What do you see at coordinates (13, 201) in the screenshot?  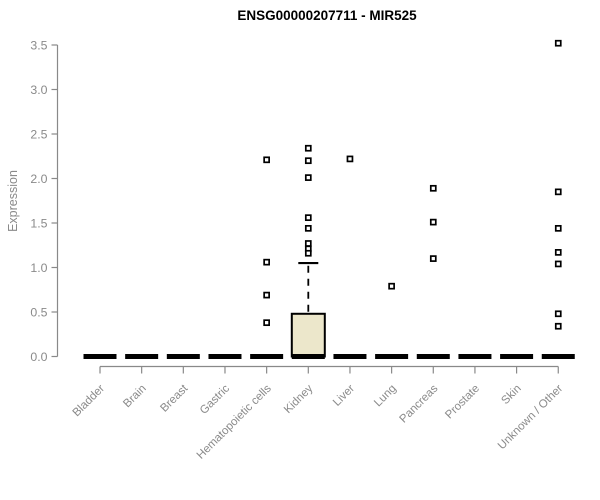 I see `y-axis-label: Expression` at bounding box center [13, 201].